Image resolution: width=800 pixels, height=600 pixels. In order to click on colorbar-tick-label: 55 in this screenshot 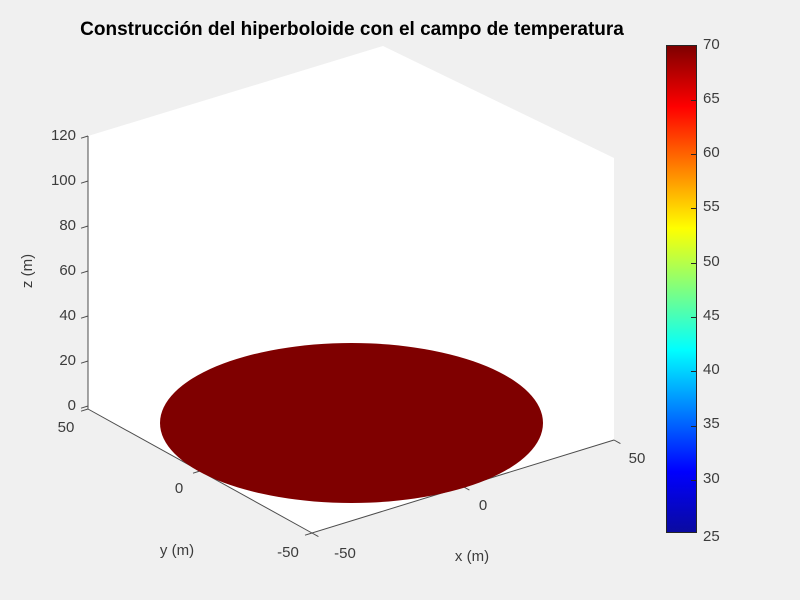, I will do `click(711, 206)`.